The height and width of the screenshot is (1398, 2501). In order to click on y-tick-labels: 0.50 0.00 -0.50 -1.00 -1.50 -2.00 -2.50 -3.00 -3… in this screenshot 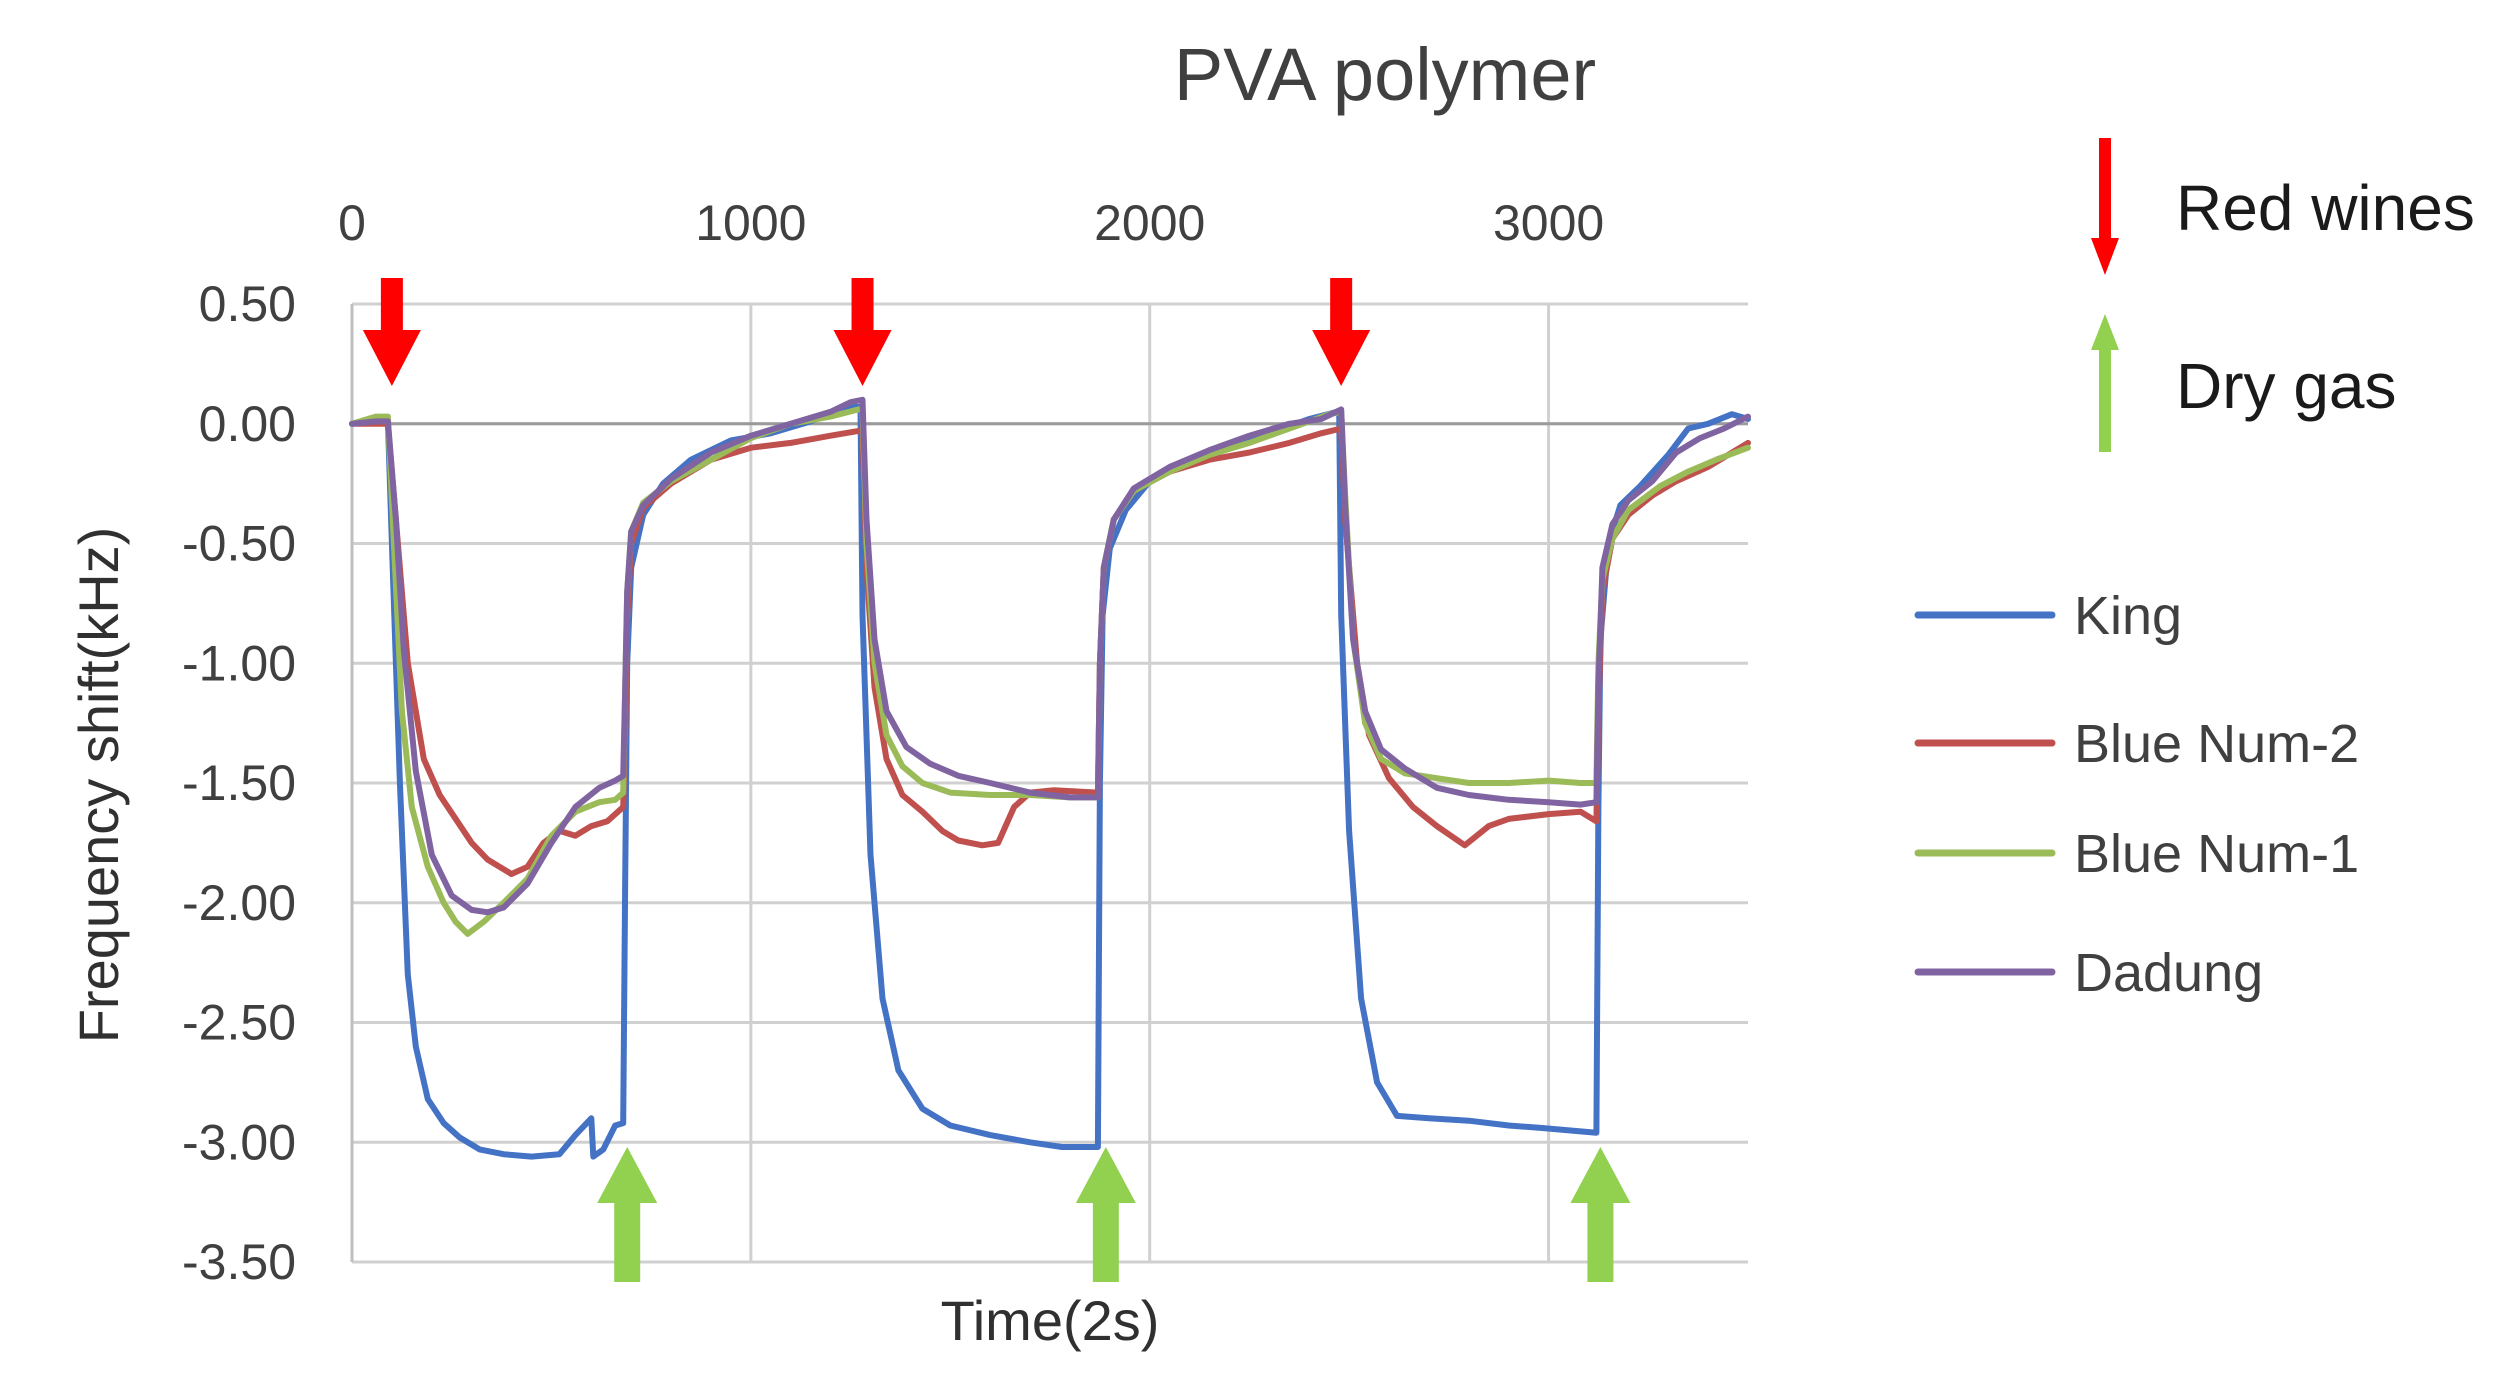, I will do `click(239, 783)`.